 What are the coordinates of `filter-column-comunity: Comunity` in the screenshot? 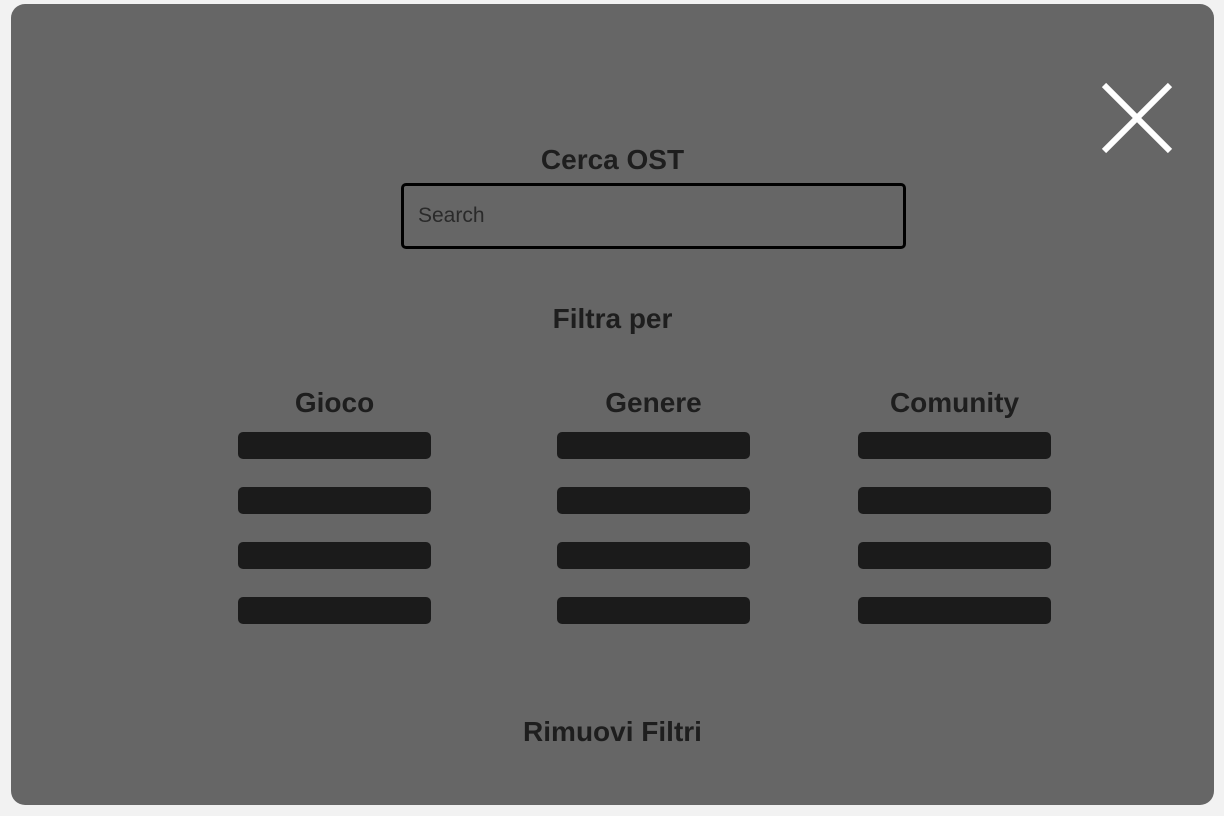 It's located at (954, 519).